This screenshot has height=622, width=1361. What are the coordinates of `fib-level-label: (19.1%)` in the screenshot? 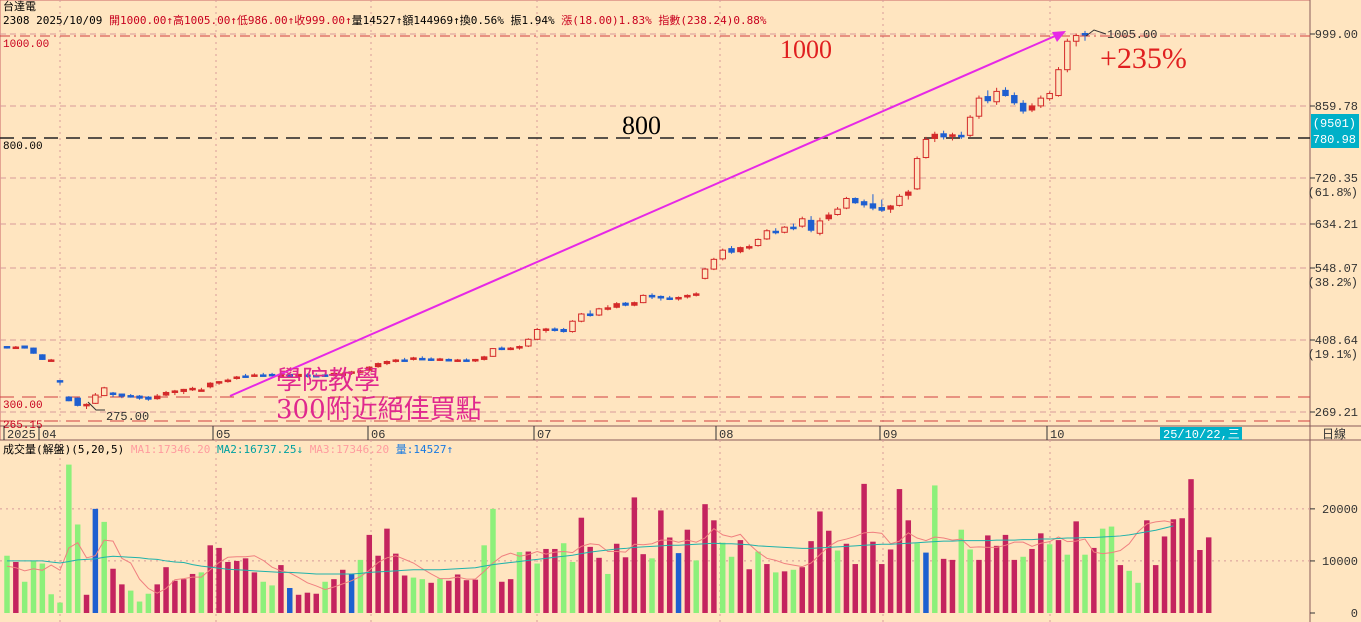 It's located at (1333, 355).